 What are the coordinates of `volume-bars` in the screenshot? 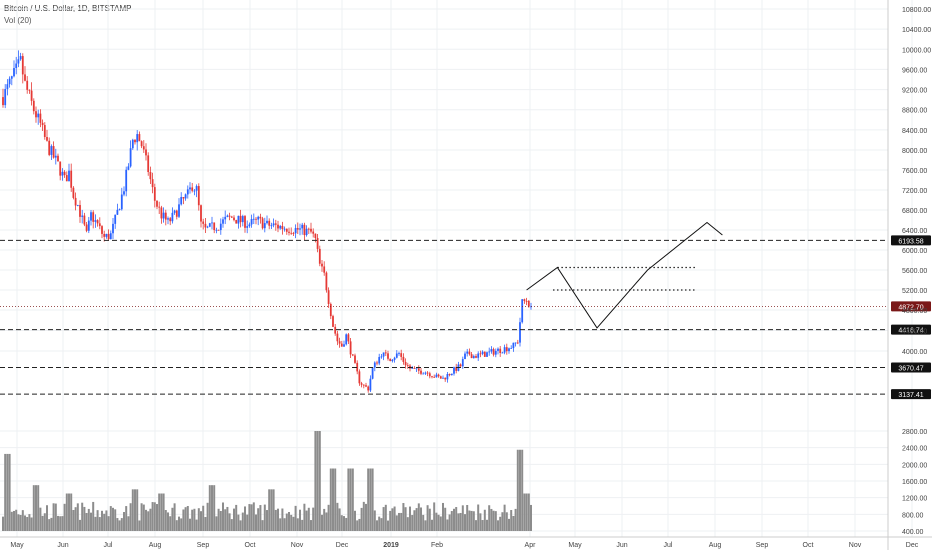 It's located at (267, 481).